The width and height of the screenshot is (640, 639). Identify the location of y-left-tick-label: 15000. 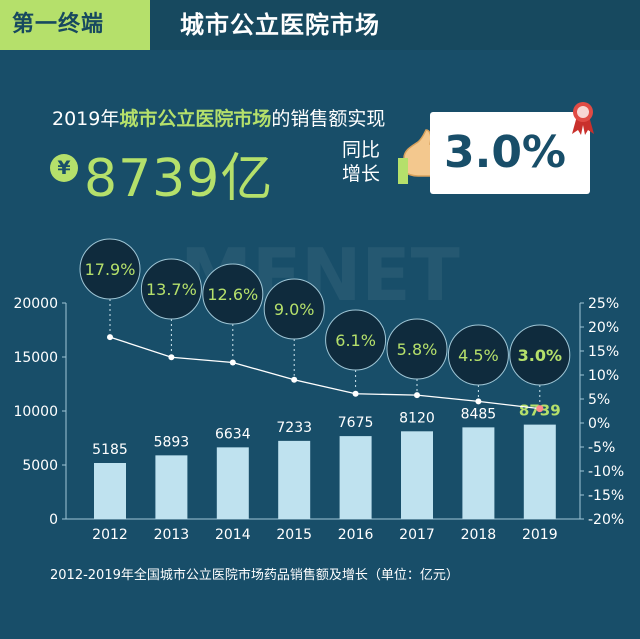
(35, 358).